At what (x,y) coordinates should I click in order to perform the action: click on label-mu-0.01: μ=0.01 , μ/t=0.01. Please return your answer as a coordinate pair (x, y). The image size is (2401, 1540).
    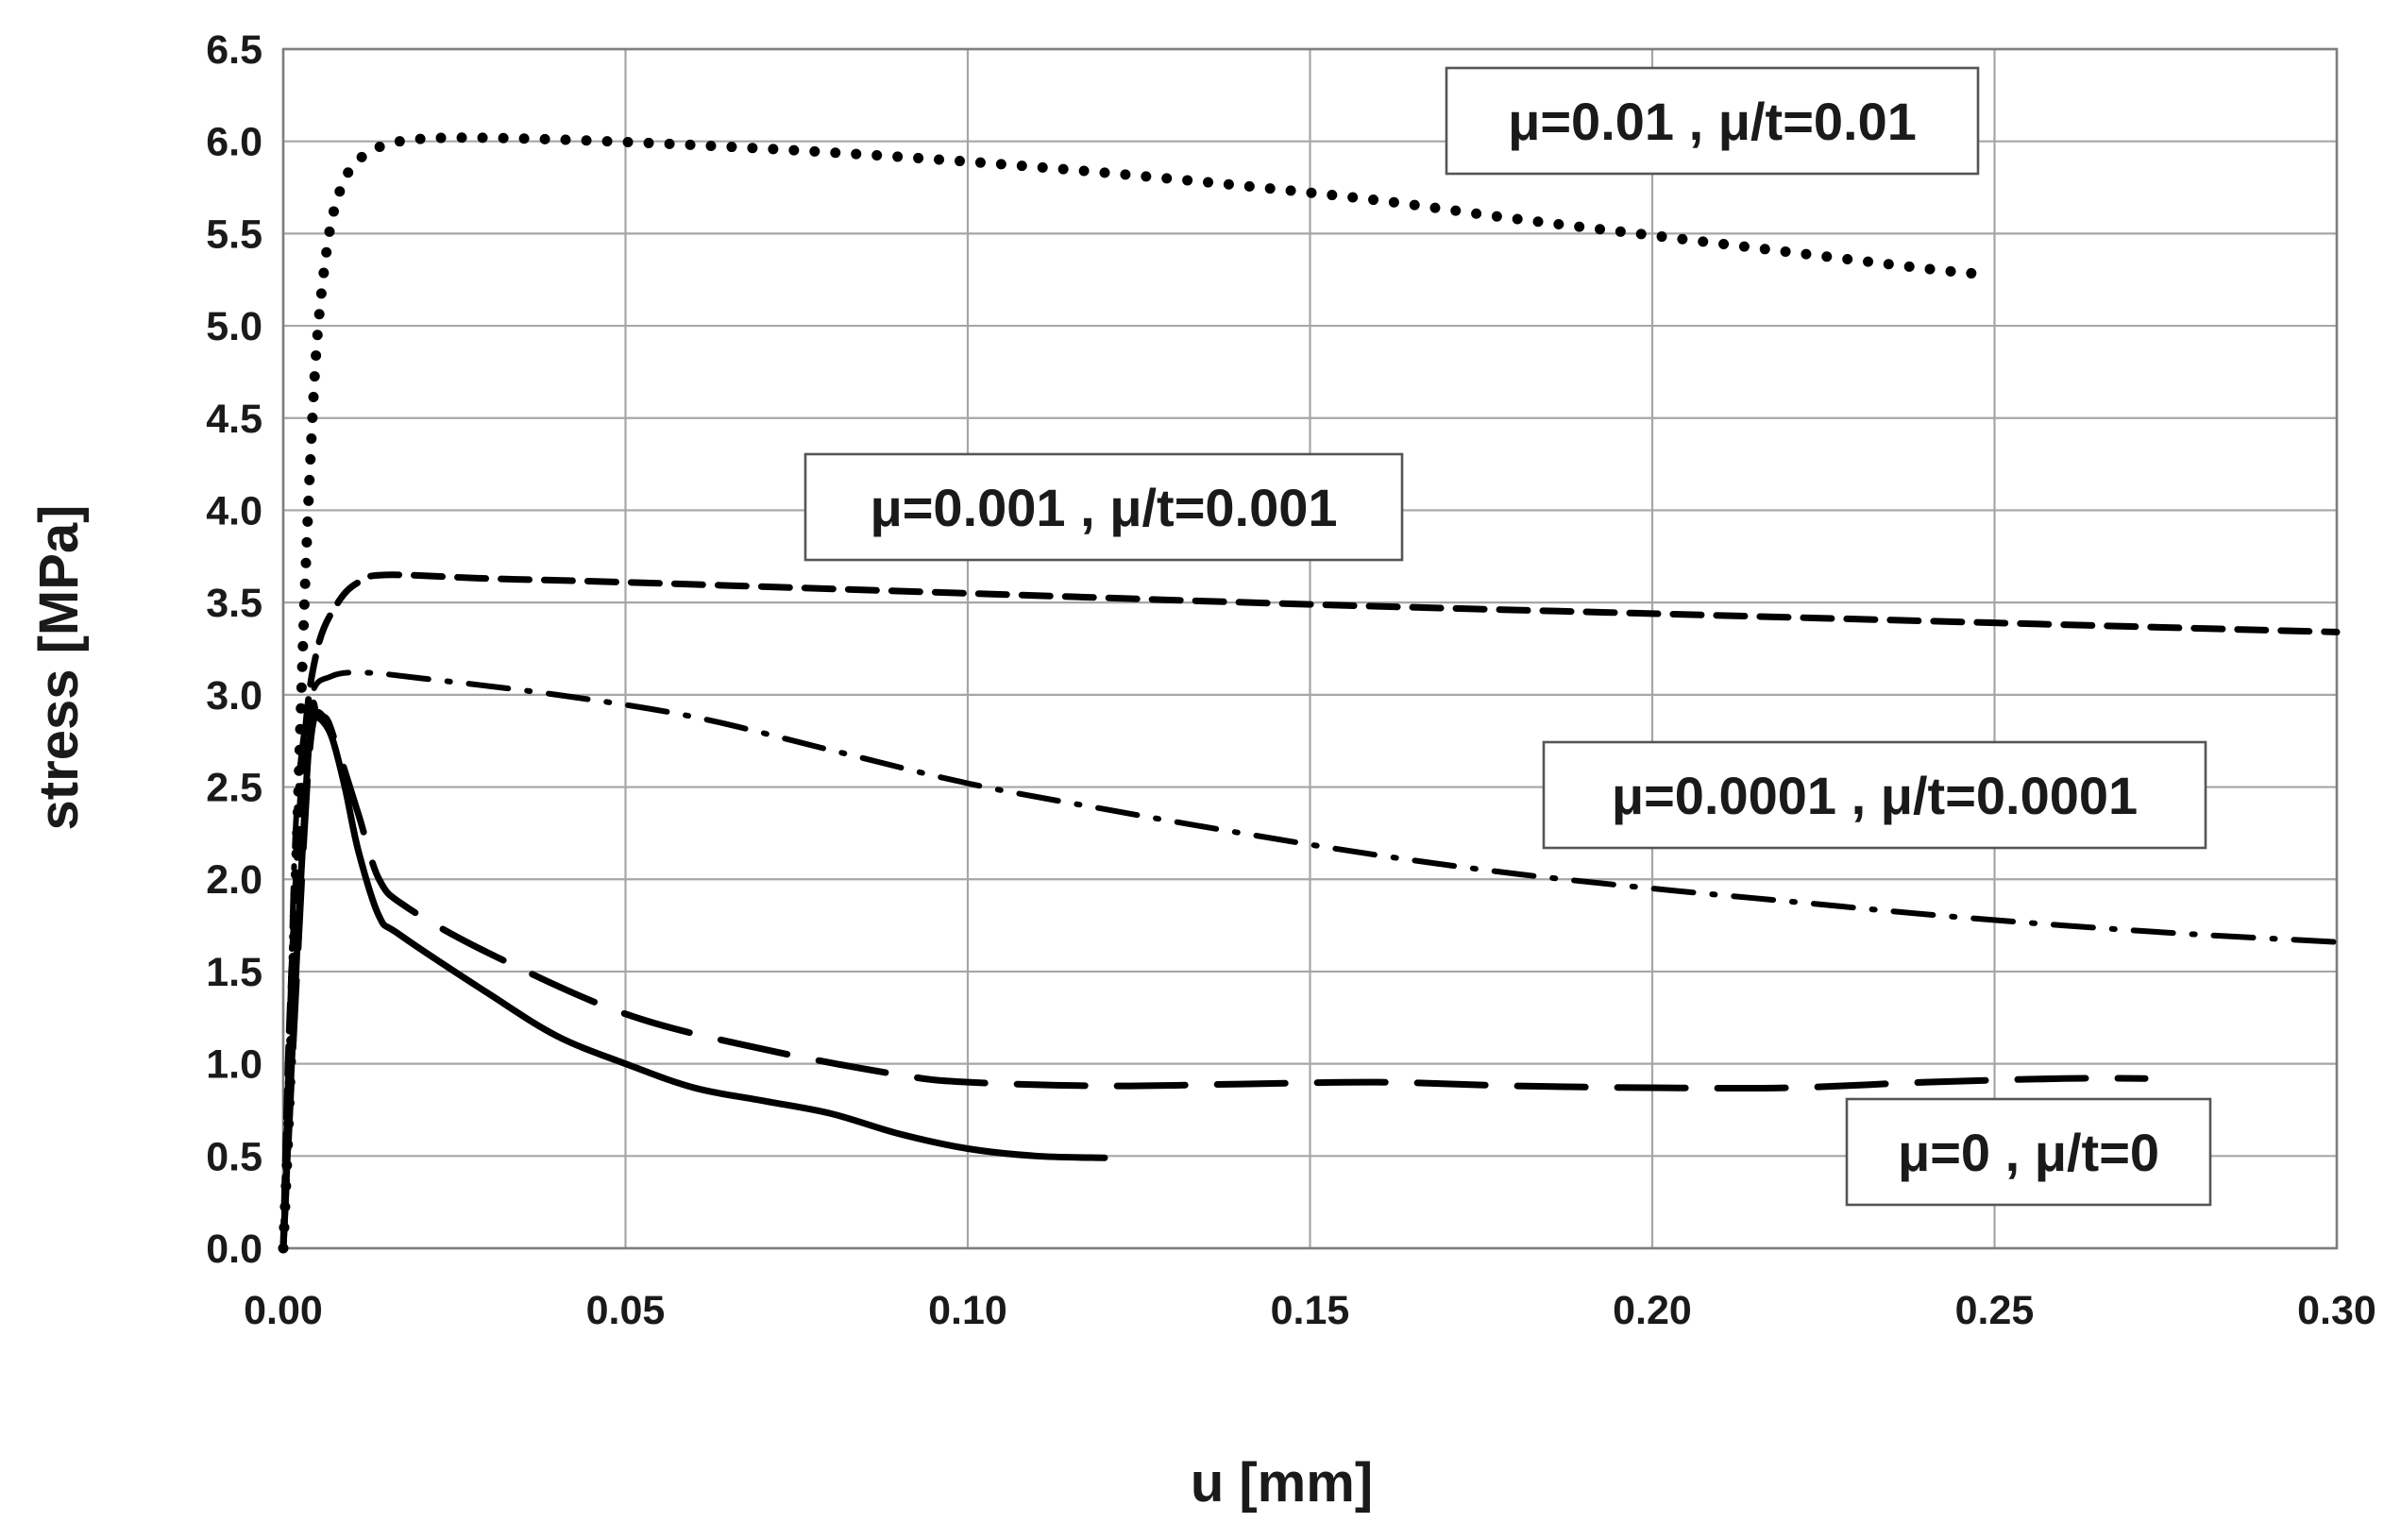
    Looking at the image, I should click on (1712, 121).